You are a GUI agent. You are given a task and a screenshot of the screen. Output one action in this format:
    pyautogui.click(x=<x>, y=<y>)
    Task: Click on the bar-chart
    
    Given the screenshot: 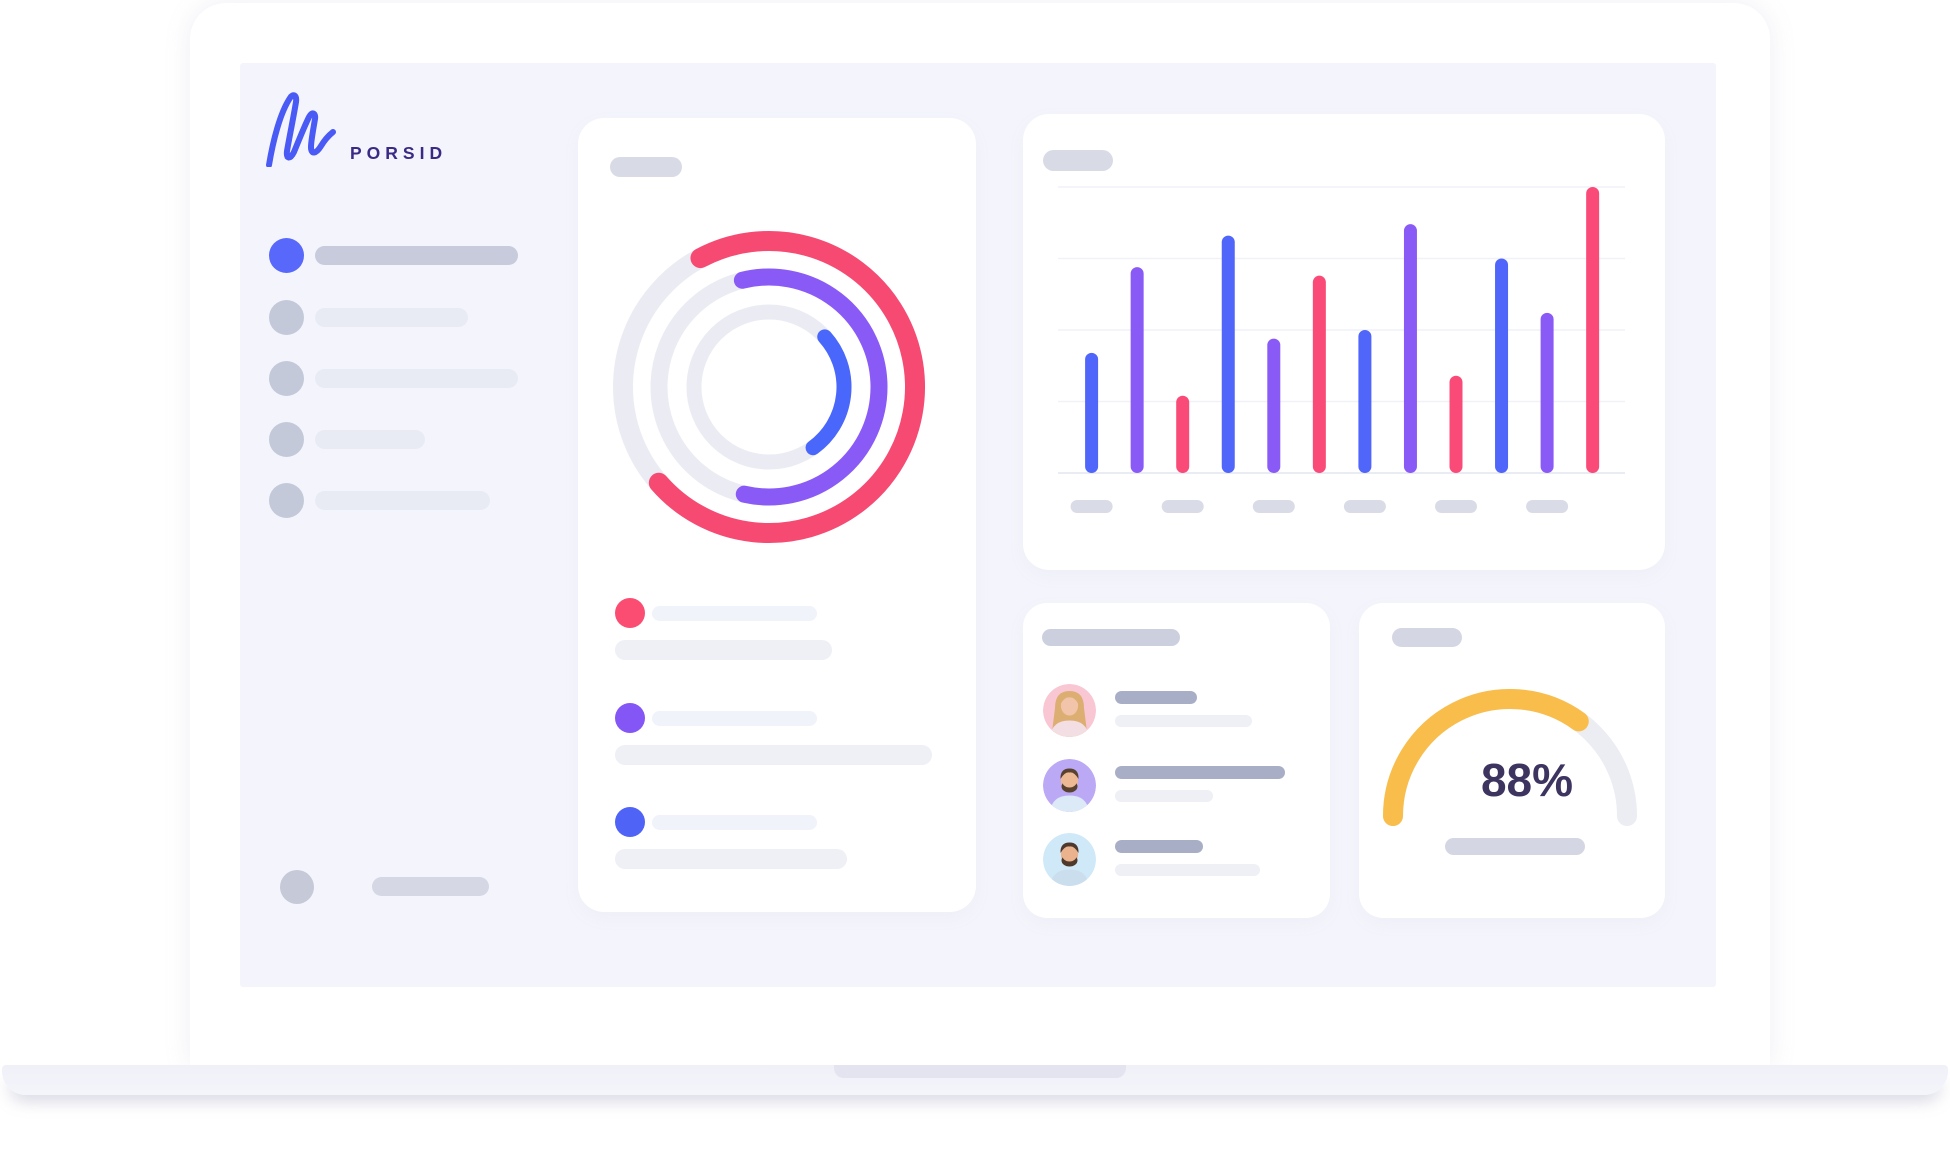 What is the action you would take?
    pyautogui.click(x=1341, y=349)
    